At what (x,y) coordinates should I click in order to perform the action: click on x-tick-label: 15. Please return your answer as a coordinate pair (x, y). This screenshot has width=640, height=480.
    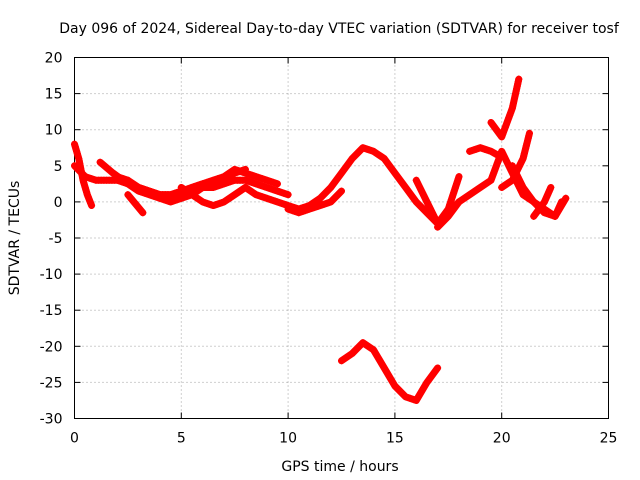
    Looking at the image, I should click on (395, 439).